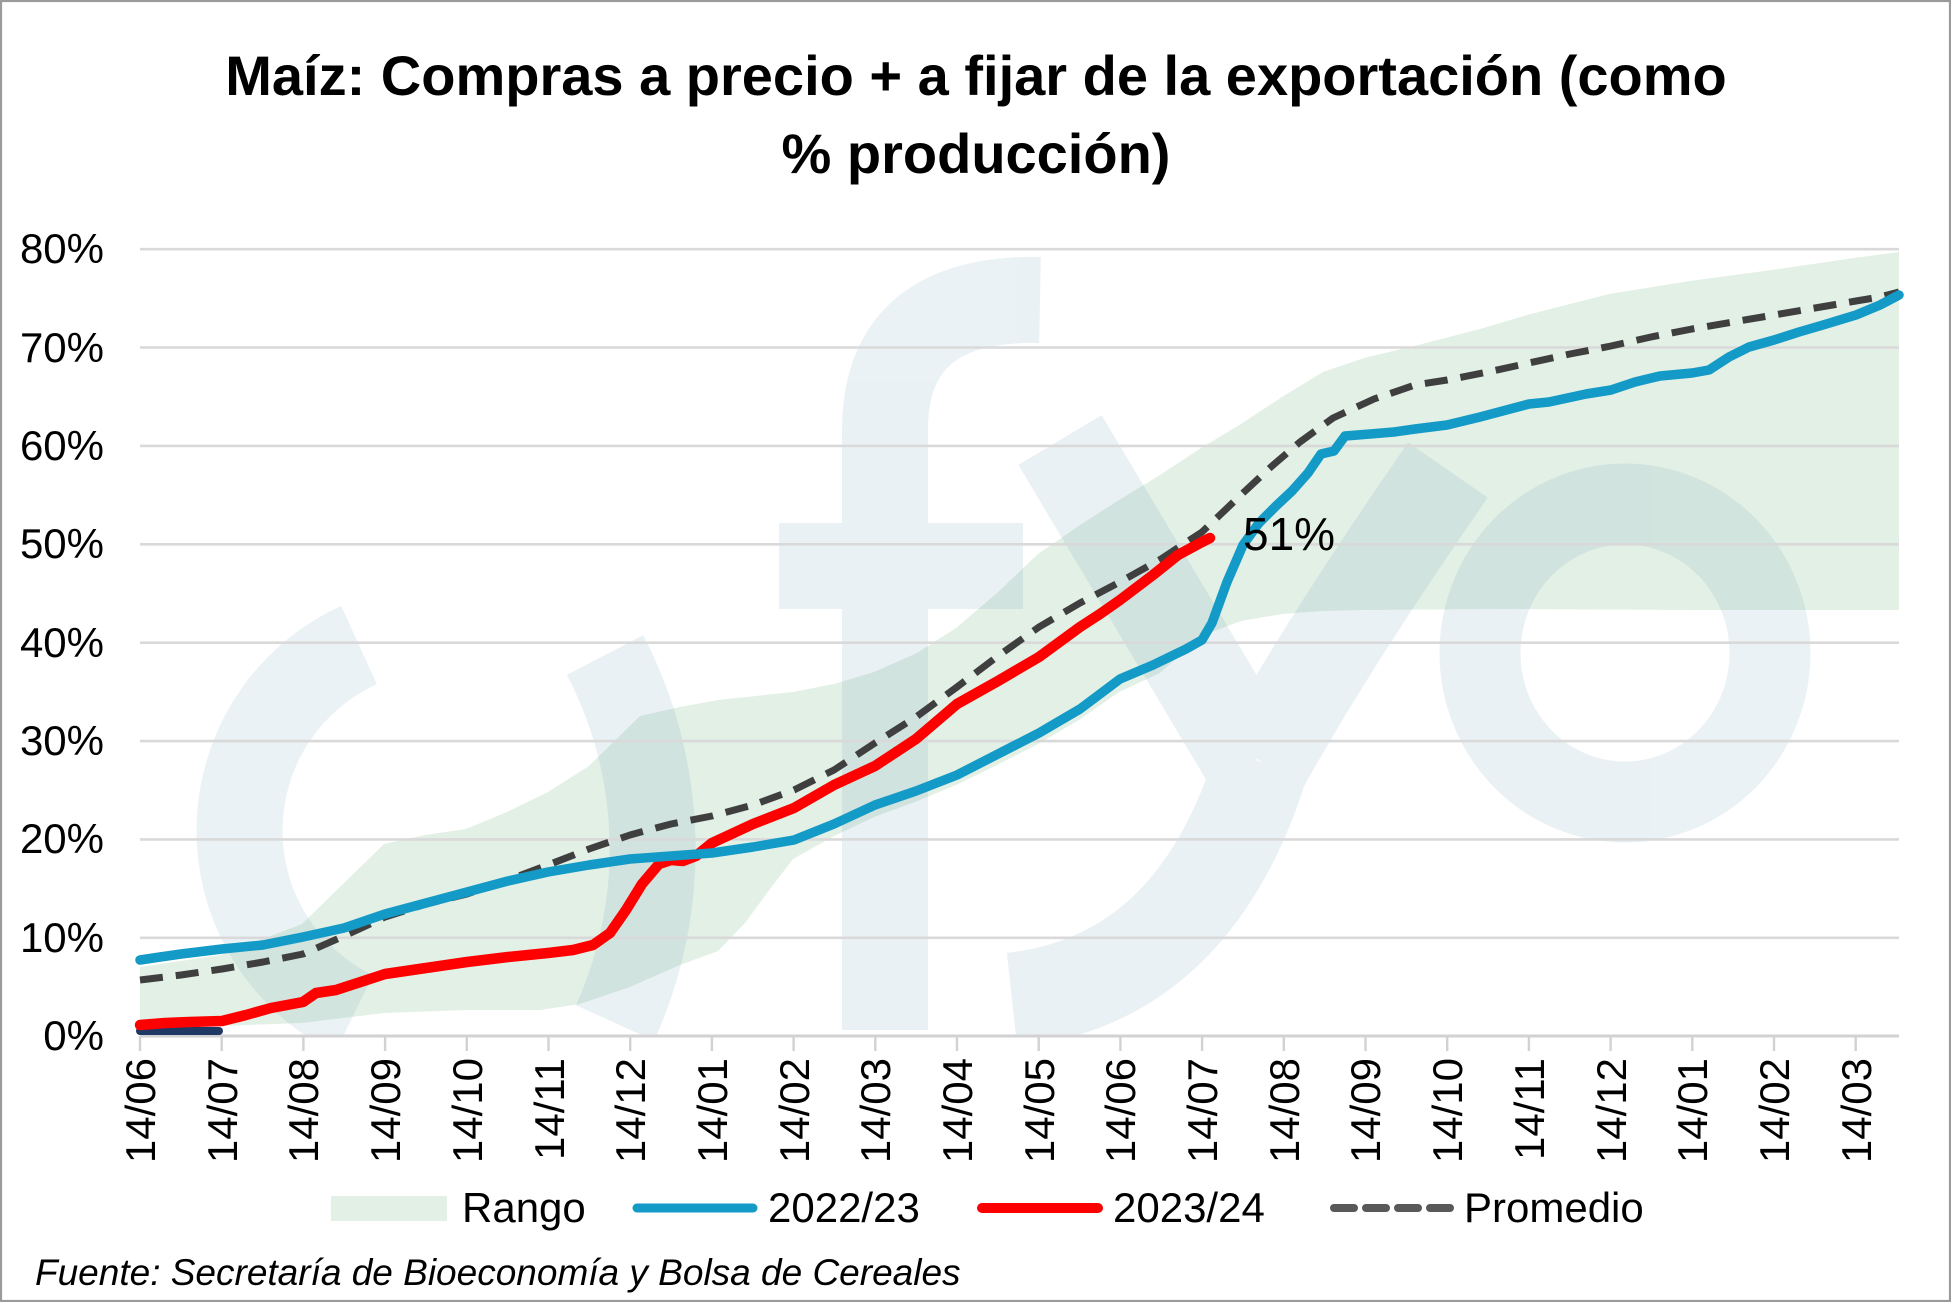 This screenshot has width=1951, height=1302. I want to click on svg-text: 0%, so click(73, 1035).